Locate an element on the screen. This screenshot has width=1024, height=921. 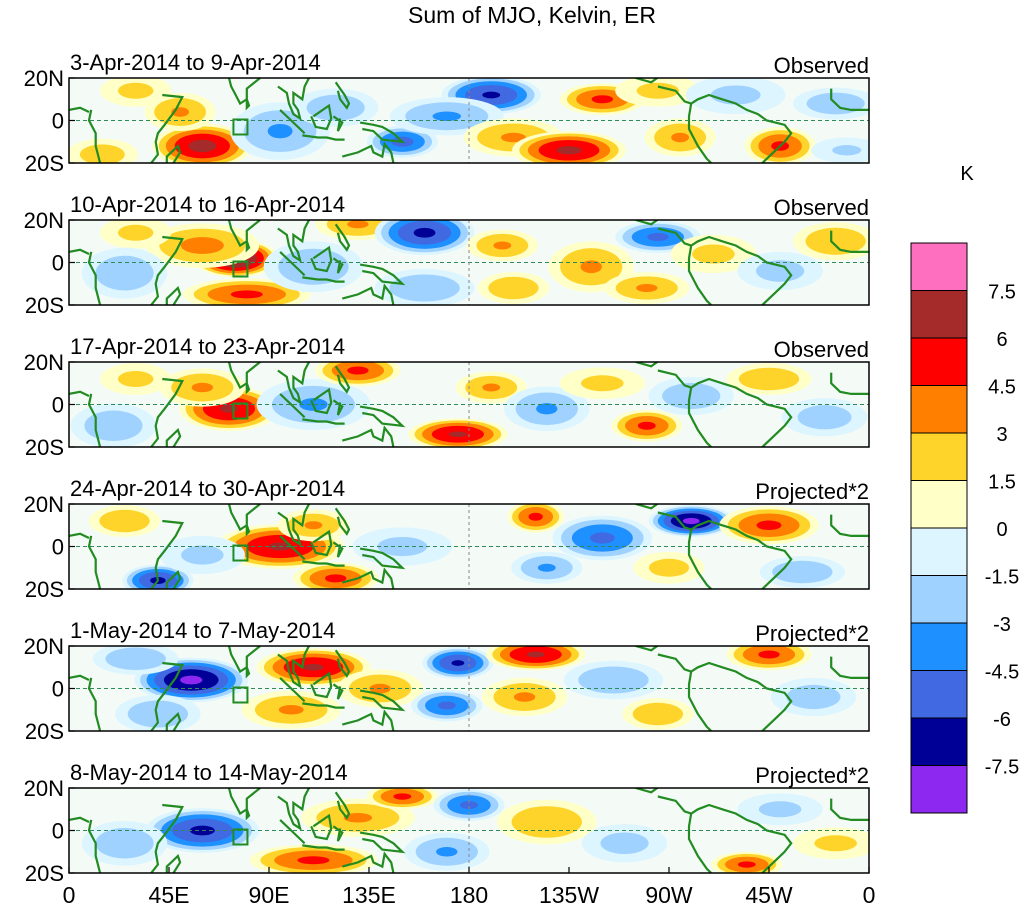
y-tick-label: 20S is located at coordinates (44, 731).